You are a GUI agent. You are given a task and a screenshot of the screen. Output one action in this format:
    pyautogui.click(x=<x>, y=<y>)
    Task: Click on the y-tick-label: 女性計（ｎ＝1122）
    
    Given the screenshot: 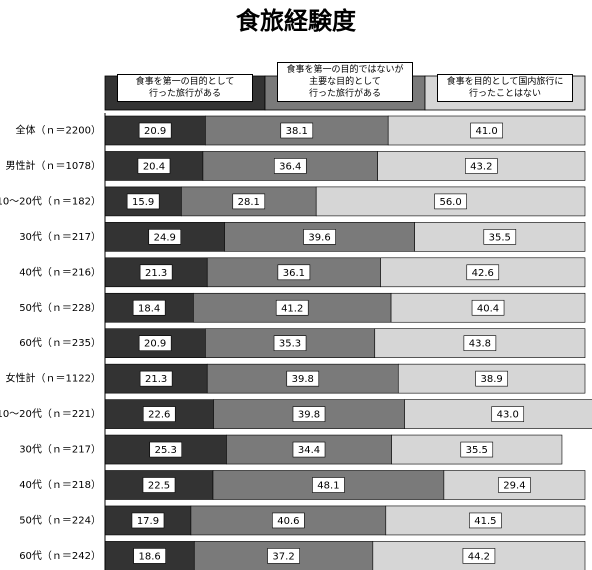 What is the action you would take?
    pyautogui.click(x=53, y=378)
    